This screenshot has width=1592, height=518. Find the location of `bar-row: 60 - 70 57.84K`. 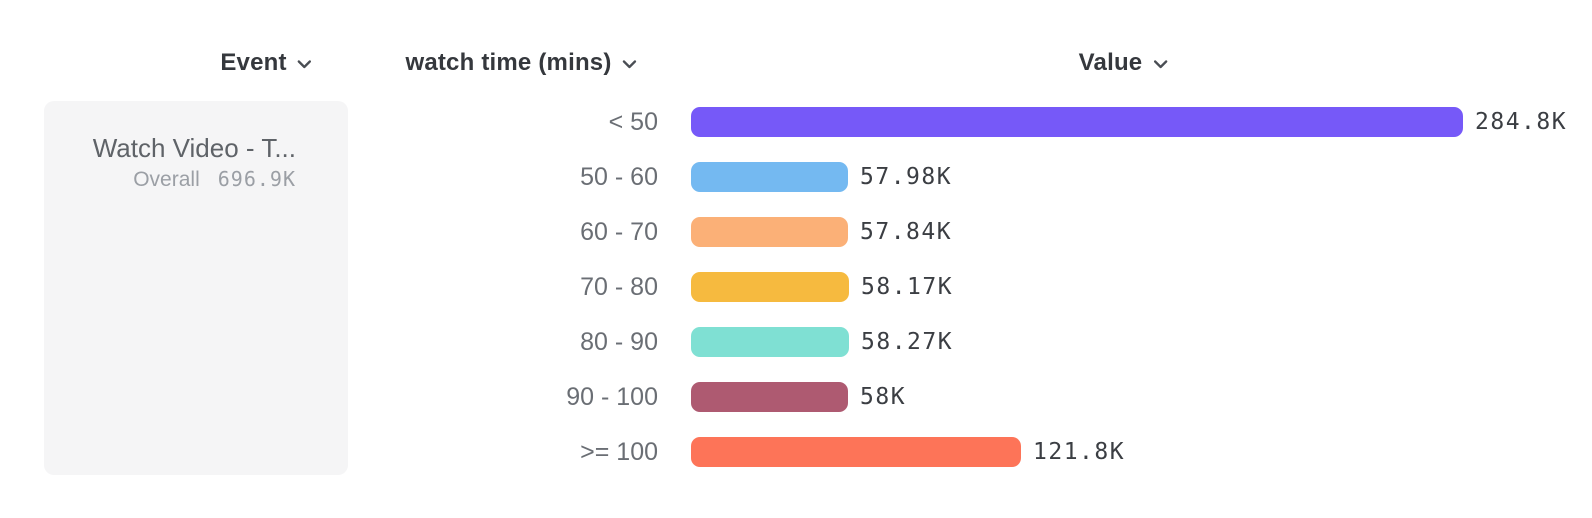

bar-row: 60 - 70 57.84K is located at coordinates (796, 232).